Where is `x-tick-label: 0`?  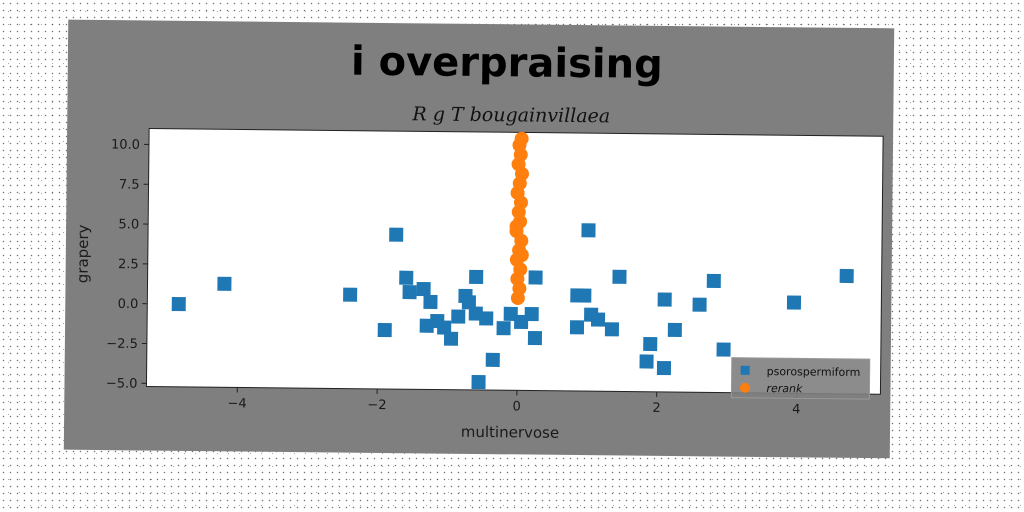 x-tick-label: 0 is located at coordinates (517, 406).